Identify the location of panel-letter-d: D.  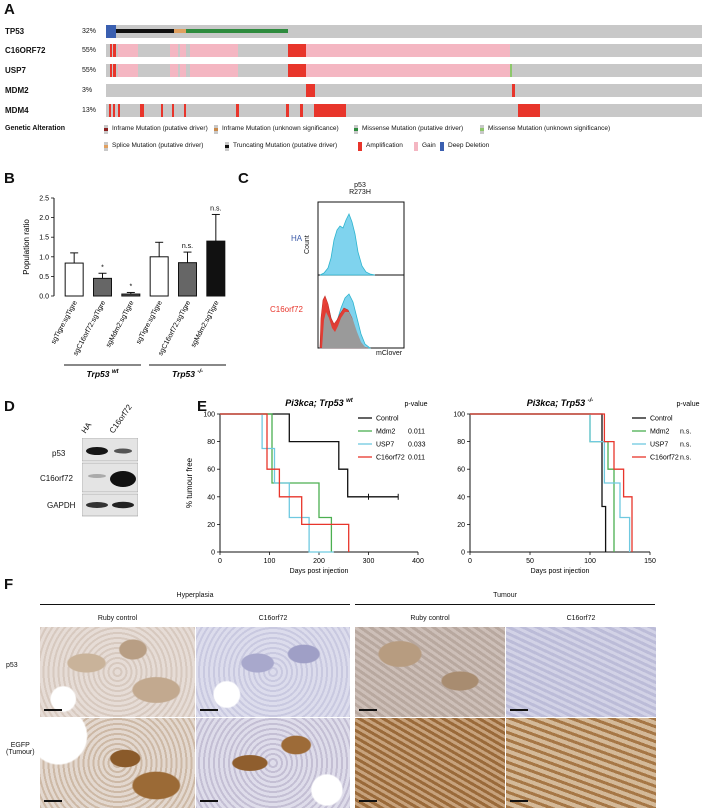
(9, 406).